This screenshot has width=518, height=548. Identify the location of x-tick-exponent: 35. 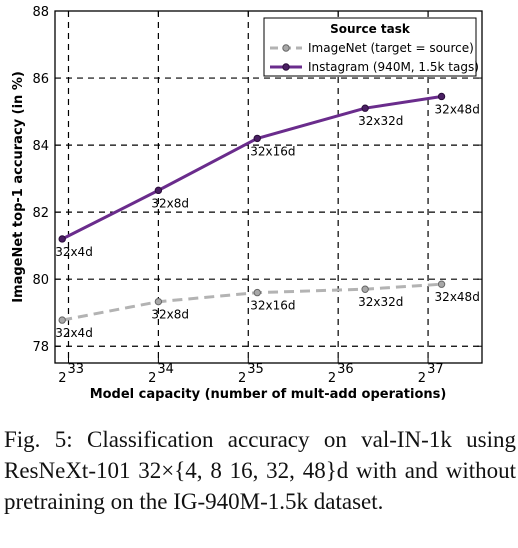
(255, 369).